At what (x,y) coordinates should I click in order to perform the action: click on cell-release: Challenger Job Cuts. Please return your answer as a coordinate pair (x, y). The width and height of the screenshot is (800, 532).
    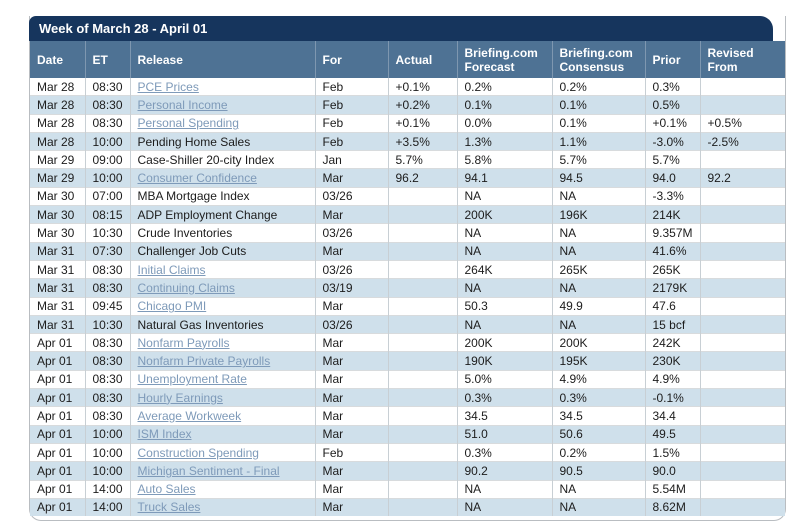
    Looking at the image, I should click on (222, 251).